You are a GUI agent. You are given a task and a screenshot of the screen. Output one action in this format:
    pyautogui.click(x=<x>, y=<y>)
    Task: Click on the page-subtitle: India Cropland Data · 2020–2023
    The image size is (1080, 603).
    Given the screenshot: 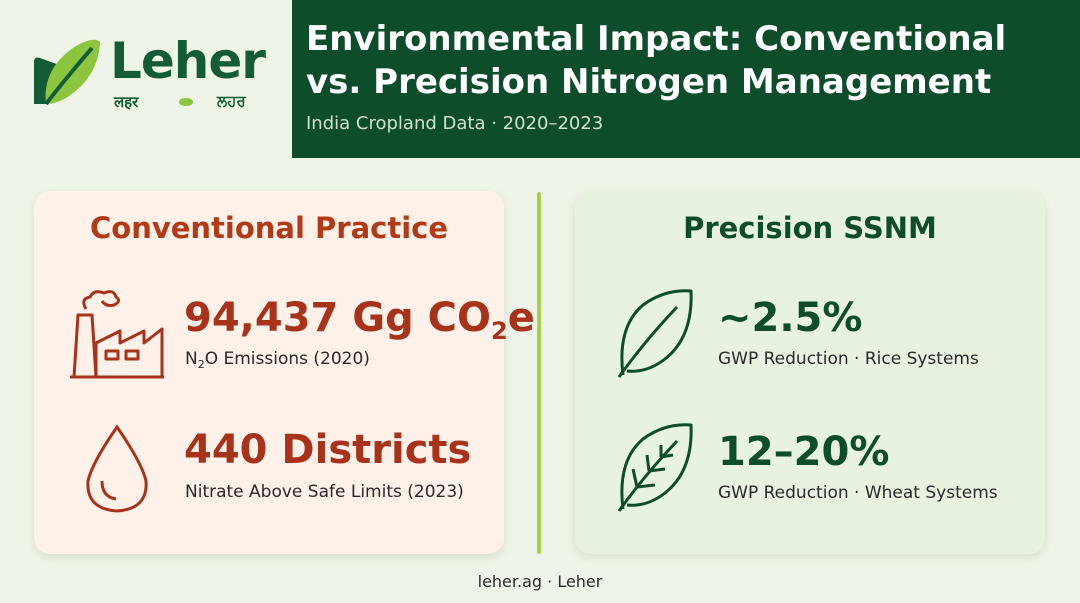 What is the action you would take?
    pyautogui.click(x=455, y=123)
    